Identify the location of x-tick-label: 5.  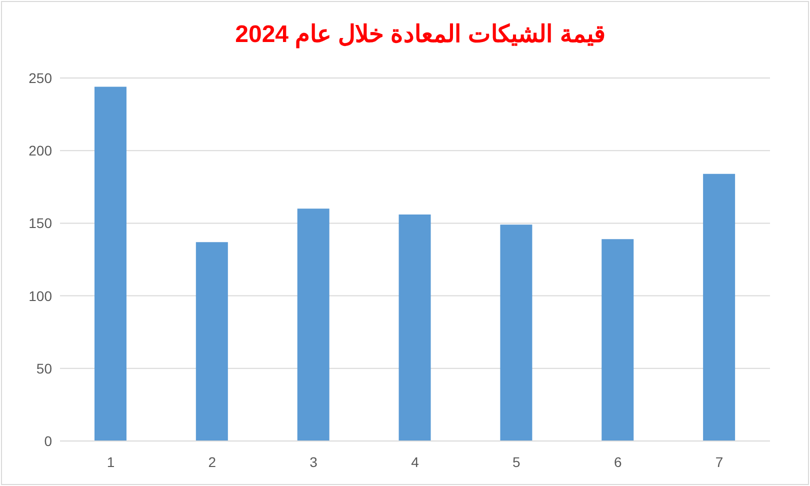
(516, 462).